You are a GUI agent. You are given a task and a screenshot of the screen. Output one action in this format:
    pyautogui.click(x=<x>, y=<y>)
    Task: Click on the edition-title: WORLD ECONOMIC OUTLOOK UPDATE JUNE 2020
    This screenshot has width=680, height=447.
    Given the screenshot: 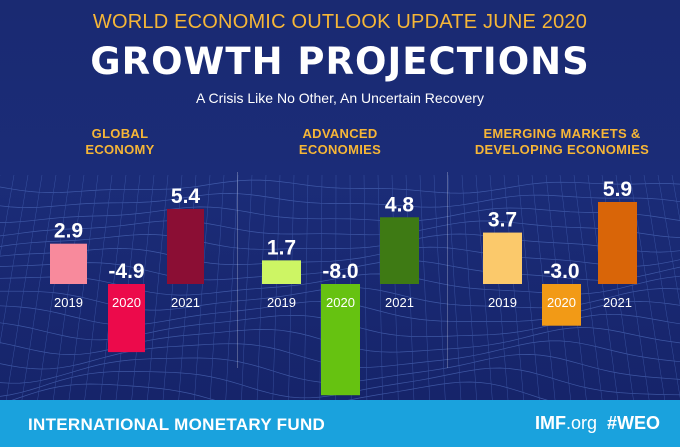 What is the action you would take?
    pyautogui.click(x=340, y=22)
    